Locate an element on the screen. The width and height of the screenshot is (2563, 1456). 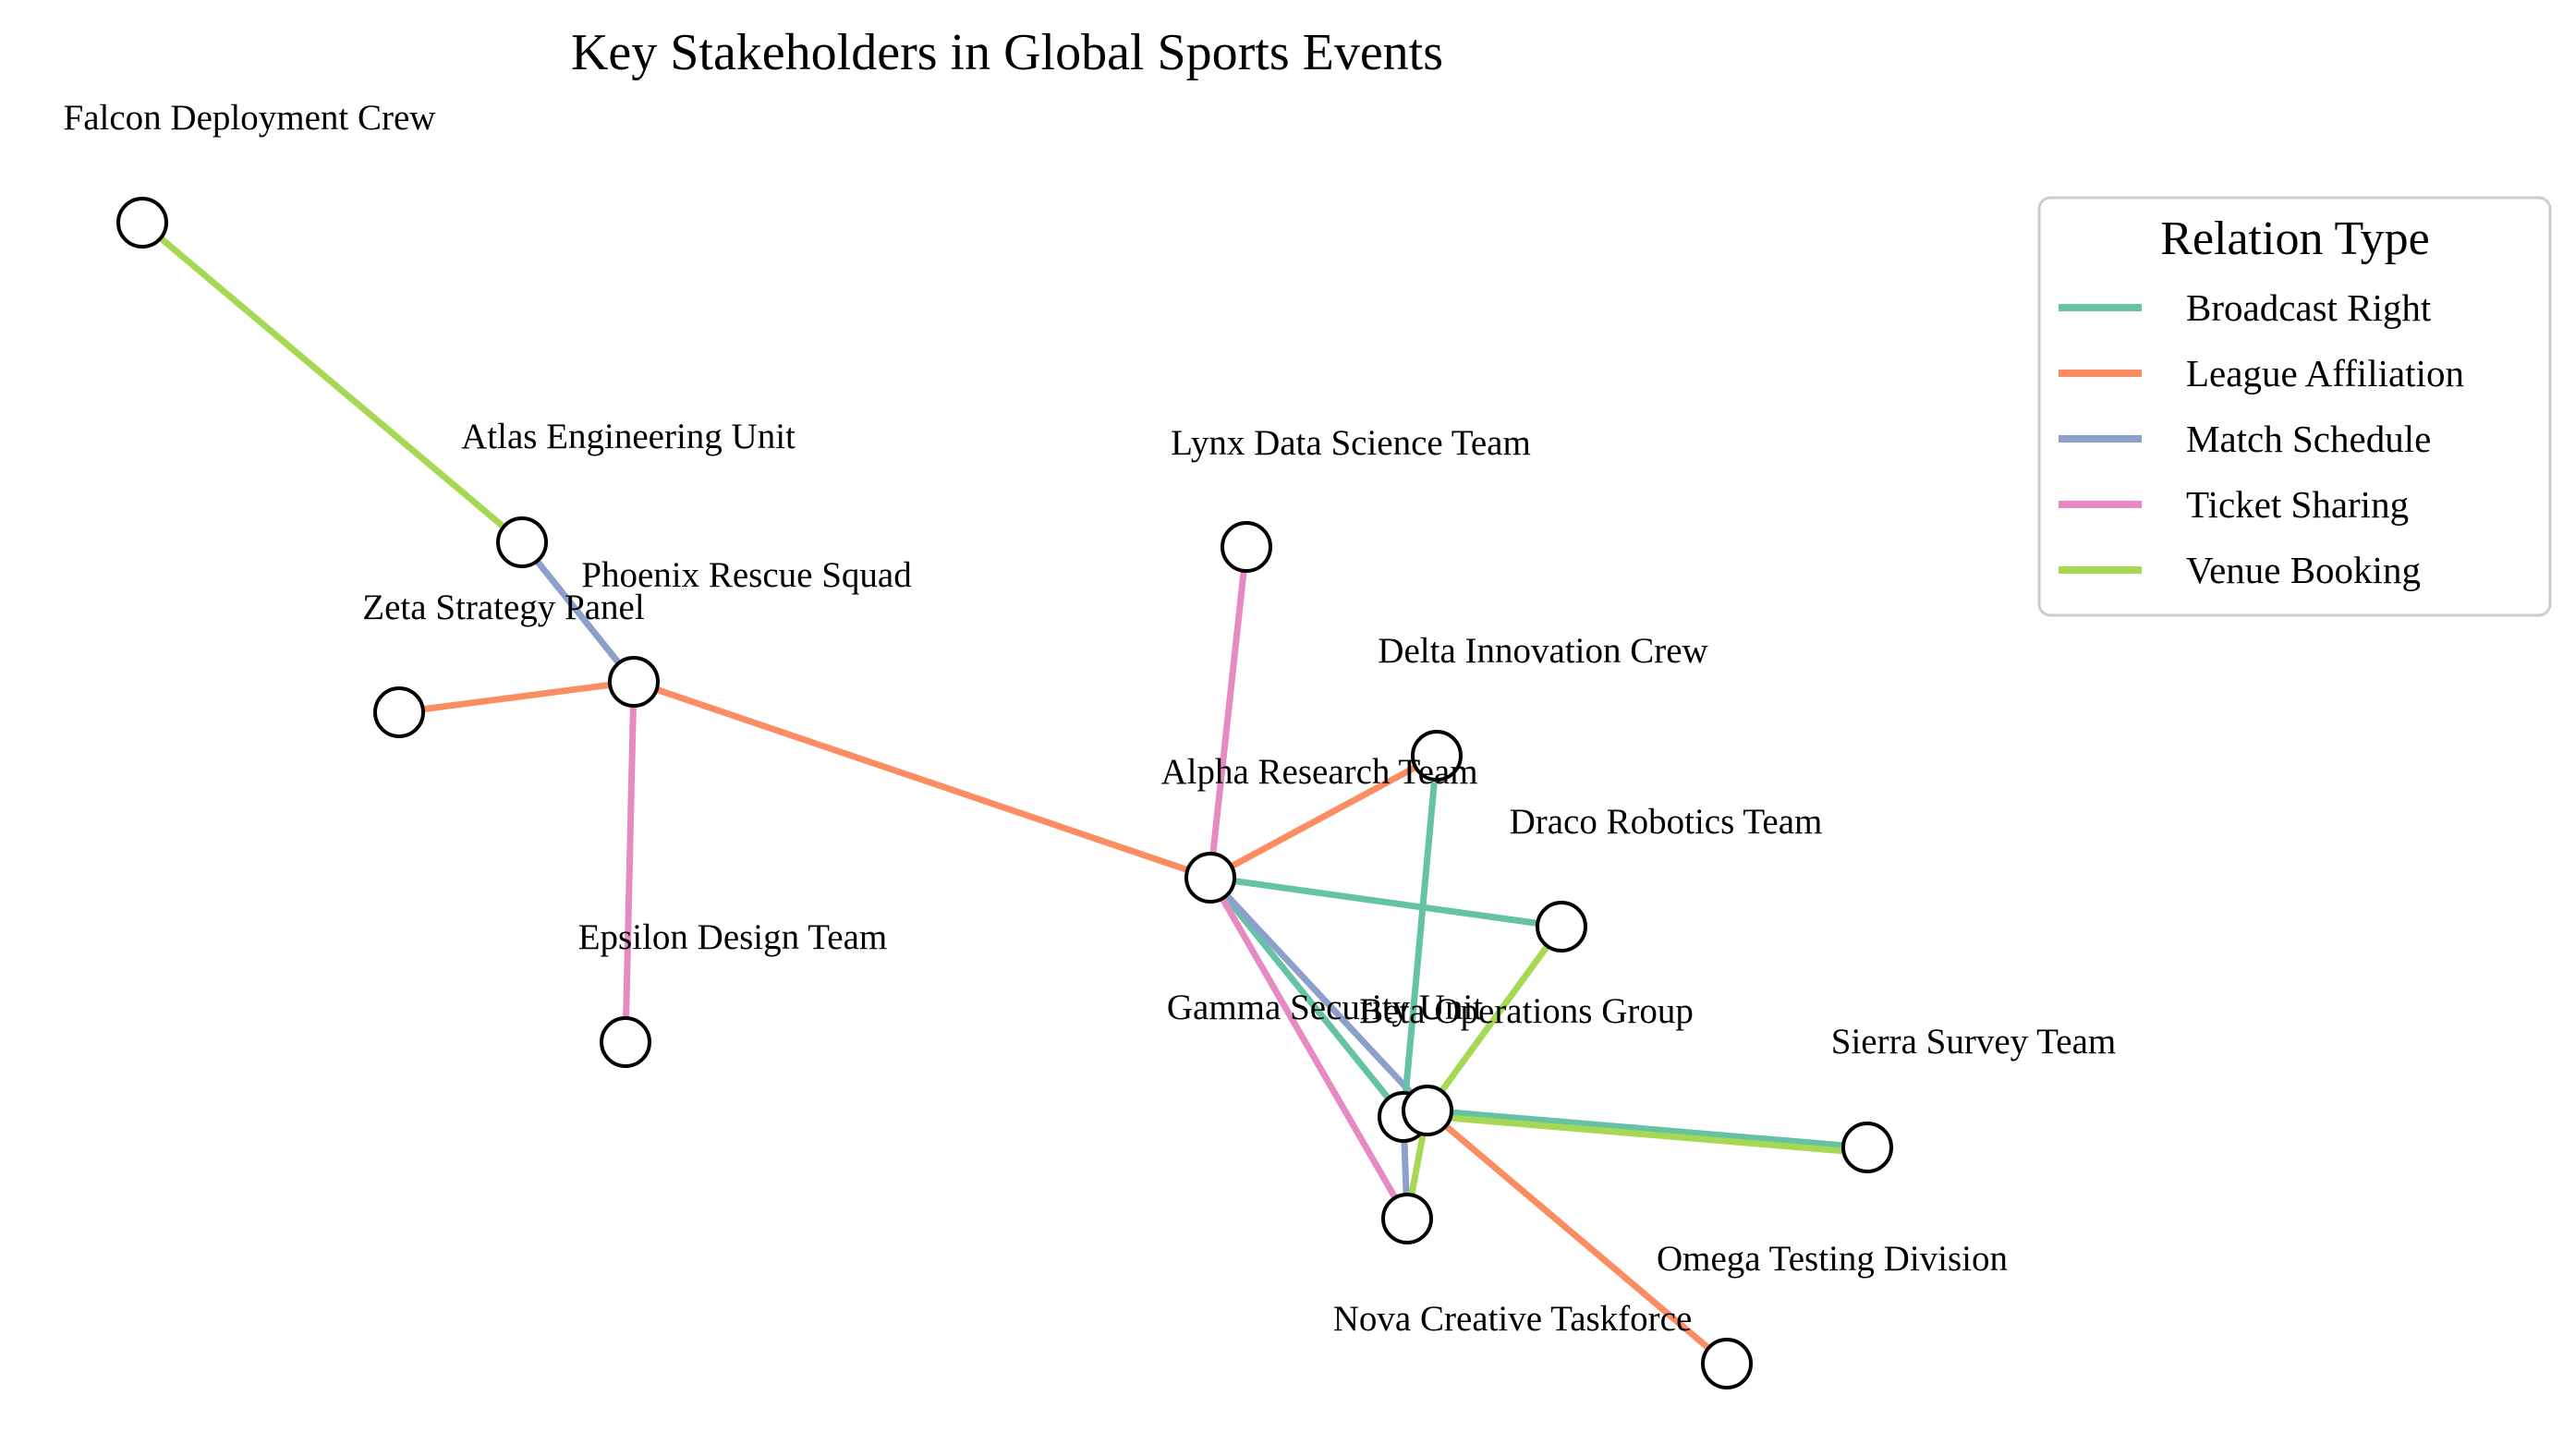
edge-beta-omega-league-affiliation is located at coordinates (1577, 1237).